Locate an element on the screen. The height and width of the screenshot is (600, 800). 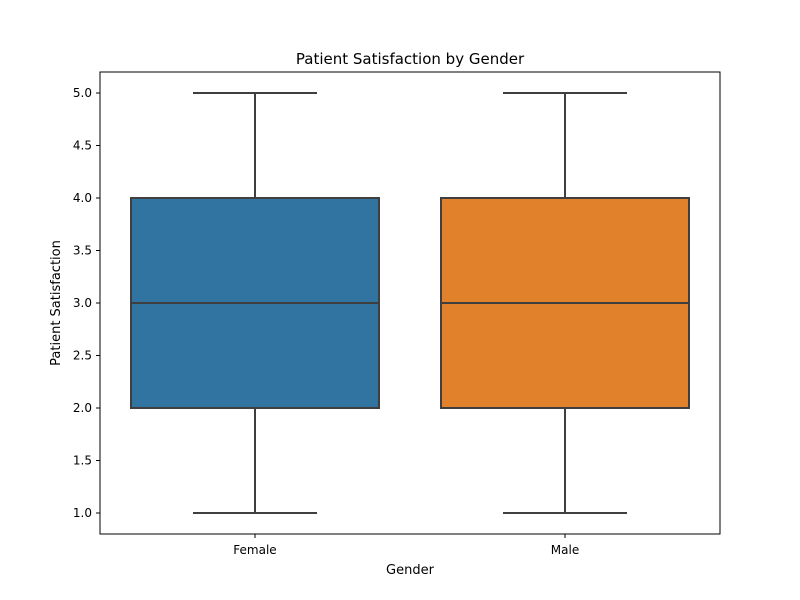
y-axis: 1.0 1.5 2.0 2.5 3.0 3.5 4.0 4.5 5.0 is located at coordinates (86, 303).